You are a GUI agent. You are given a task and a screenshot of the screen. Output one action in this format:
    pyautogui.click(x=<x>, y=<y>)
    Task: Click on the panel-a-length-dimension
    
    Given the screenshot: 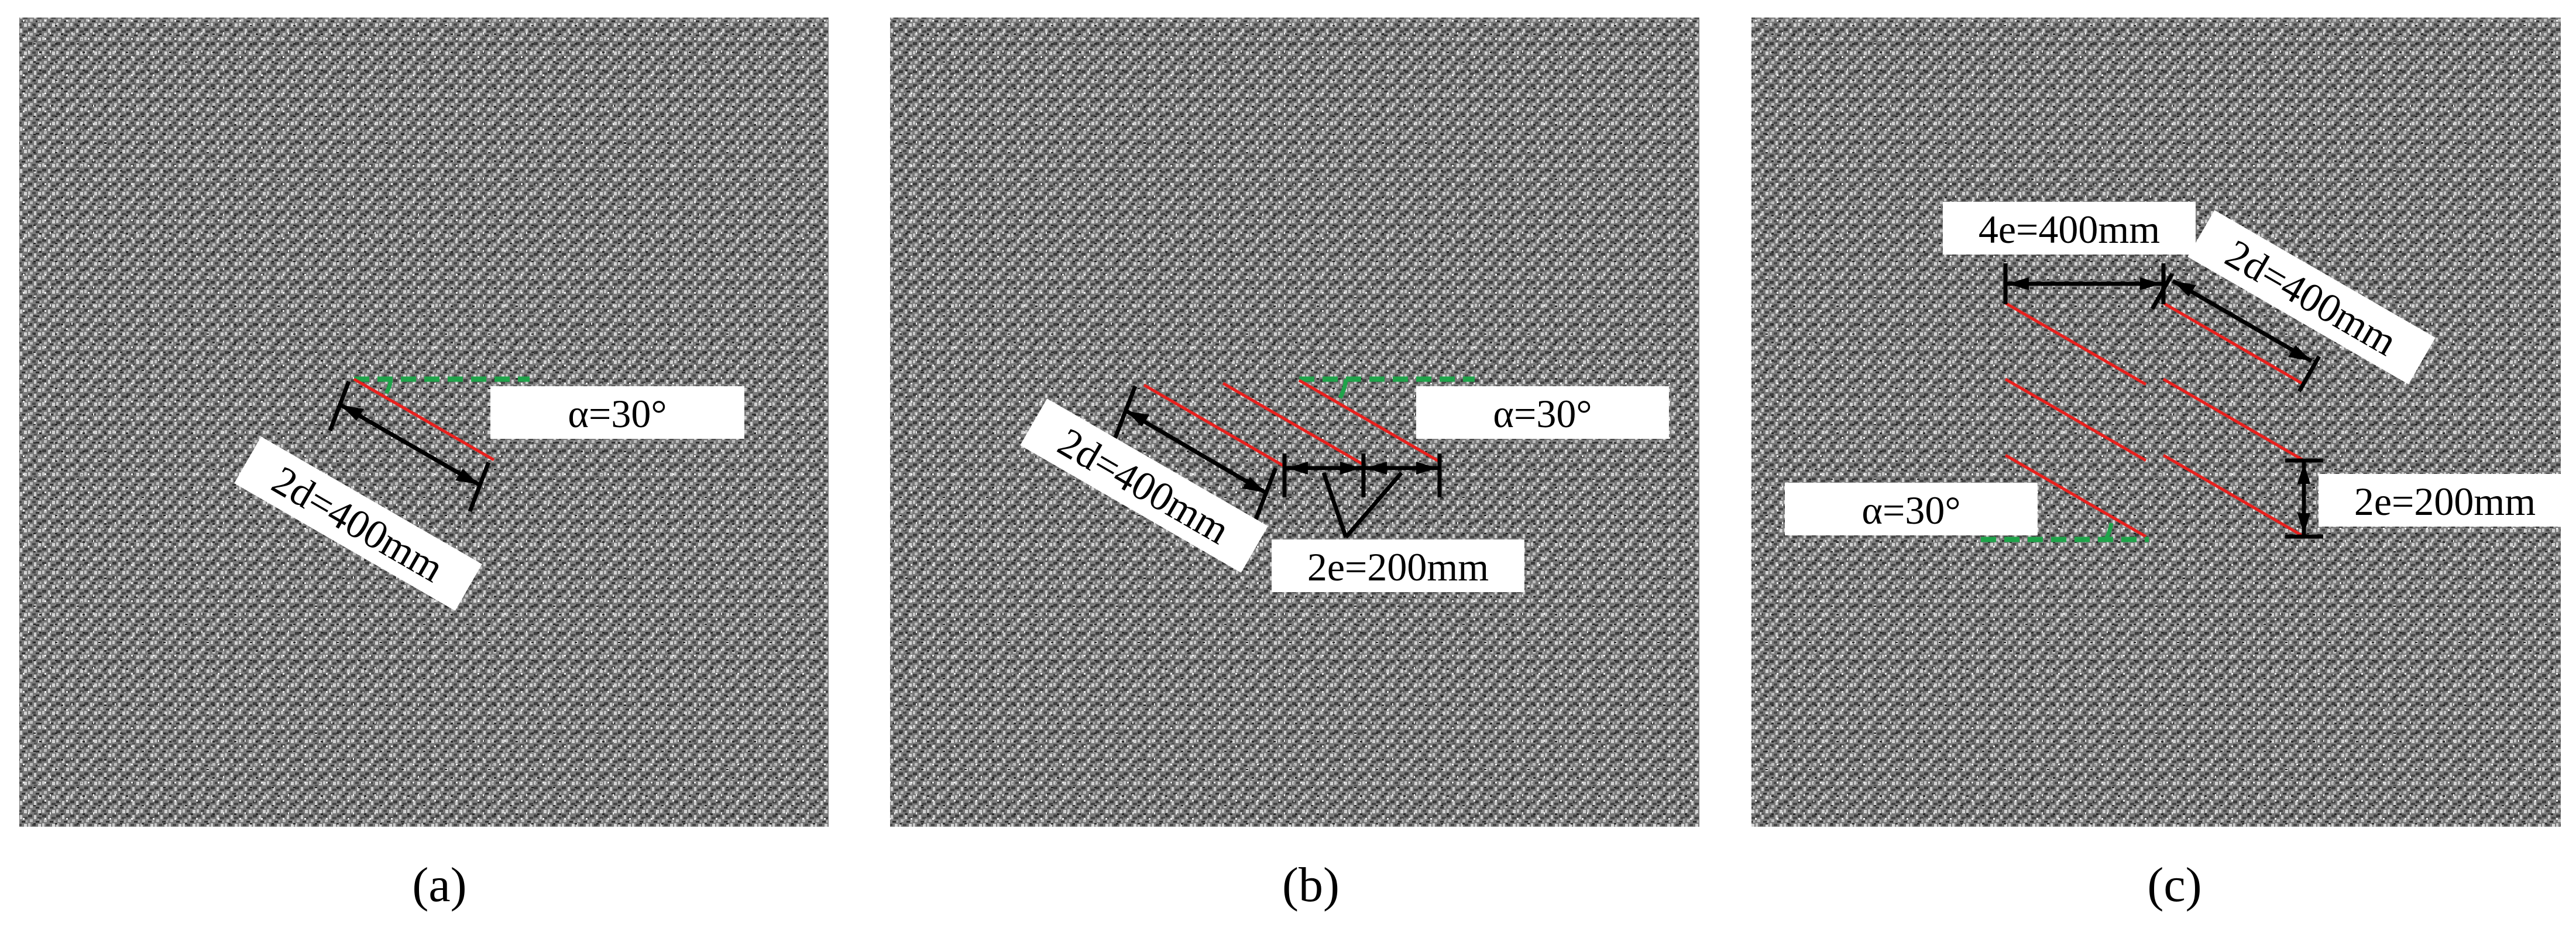 What is the action you would take?
    pyautogui.click(x=409, y=446)
    